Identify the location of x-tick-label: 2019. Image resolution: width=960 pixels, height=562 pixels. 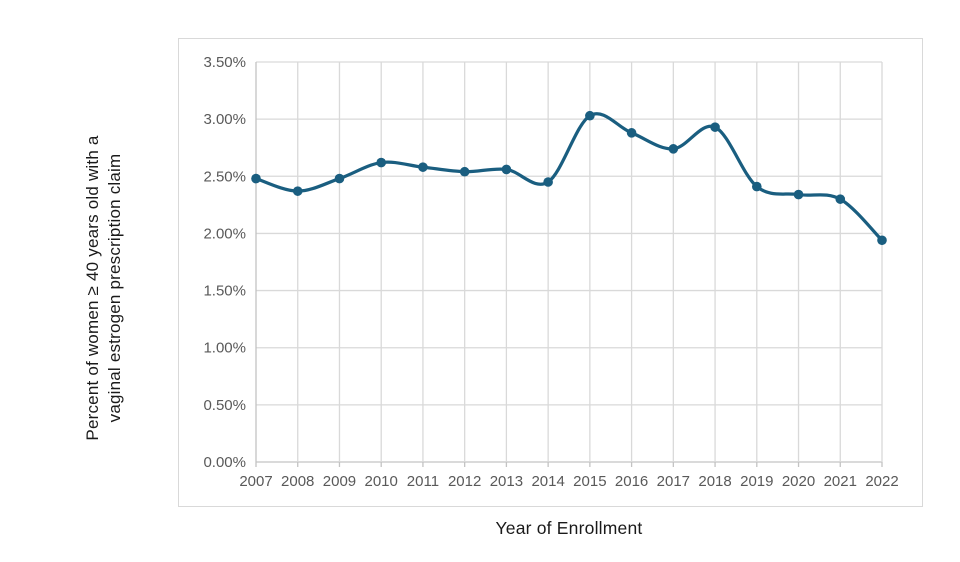
(756, 481).